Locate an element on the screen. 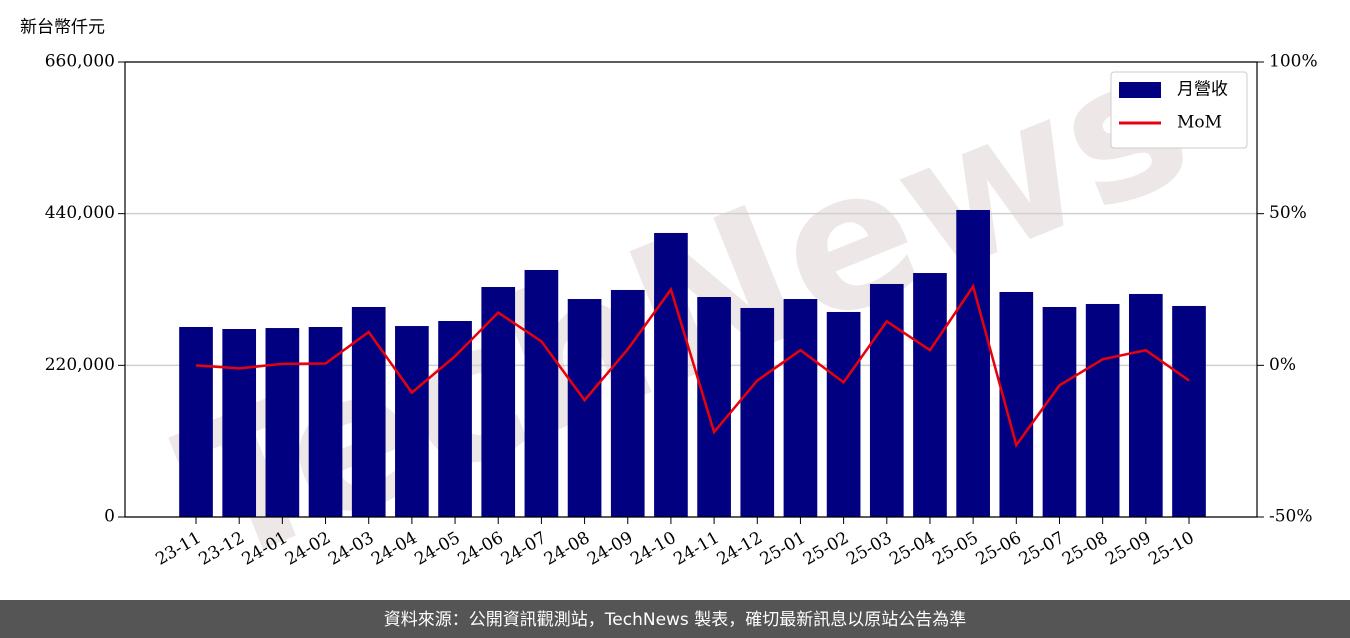 The height and width of the screenshot is (638, 1350). footer-text: 資料來源：公開資訊觀測站，TechNews 製表，確切最新訊息以原站公告為準 is located at coordinates (675, 620).